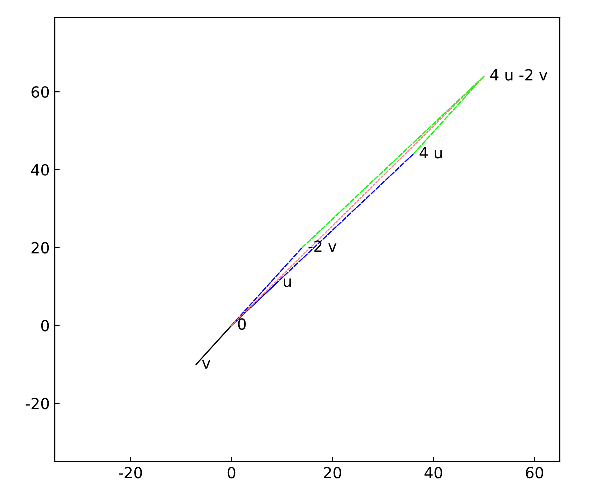 This screenshot has width=600, height=500. I want to click on annotation: v, so click(206, 364).